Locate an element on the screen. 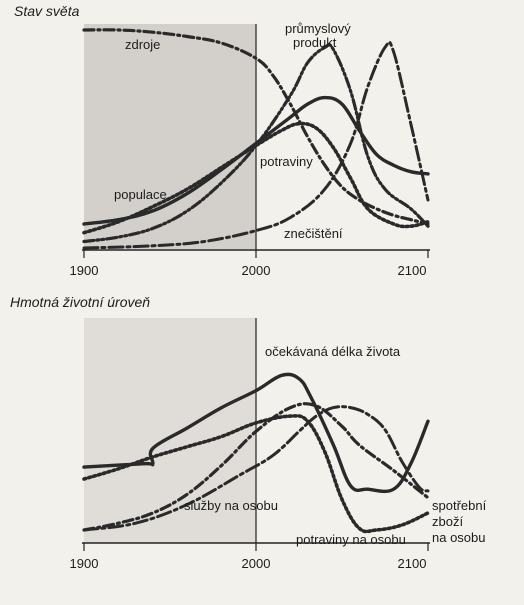 The height and width of the screenshot is (605, 524). series-line-populace is located at coordinates (256, 160).